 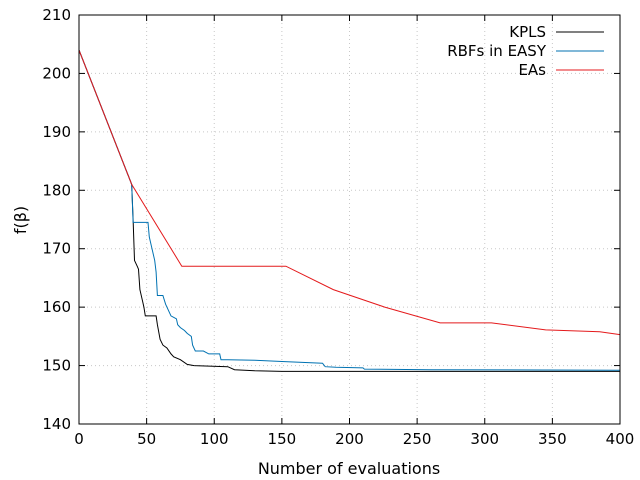 What do you see at coordinates (214, 439) in the screenshot?
I see `x-tick-label: 100` at bounding box center [214, 439].